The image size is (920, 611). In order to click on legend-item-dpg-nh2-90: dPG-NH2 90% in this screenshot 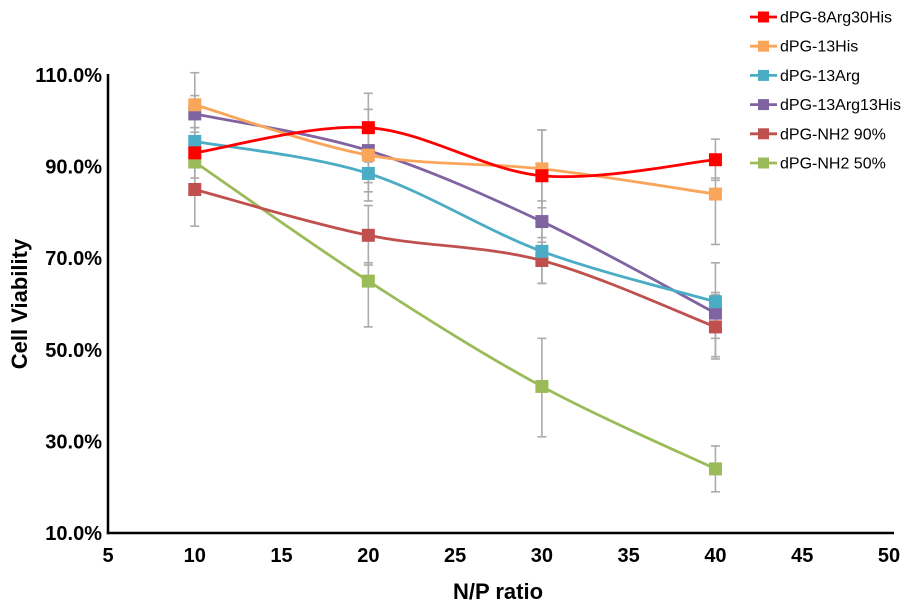, I will do `click(818, 134)`.